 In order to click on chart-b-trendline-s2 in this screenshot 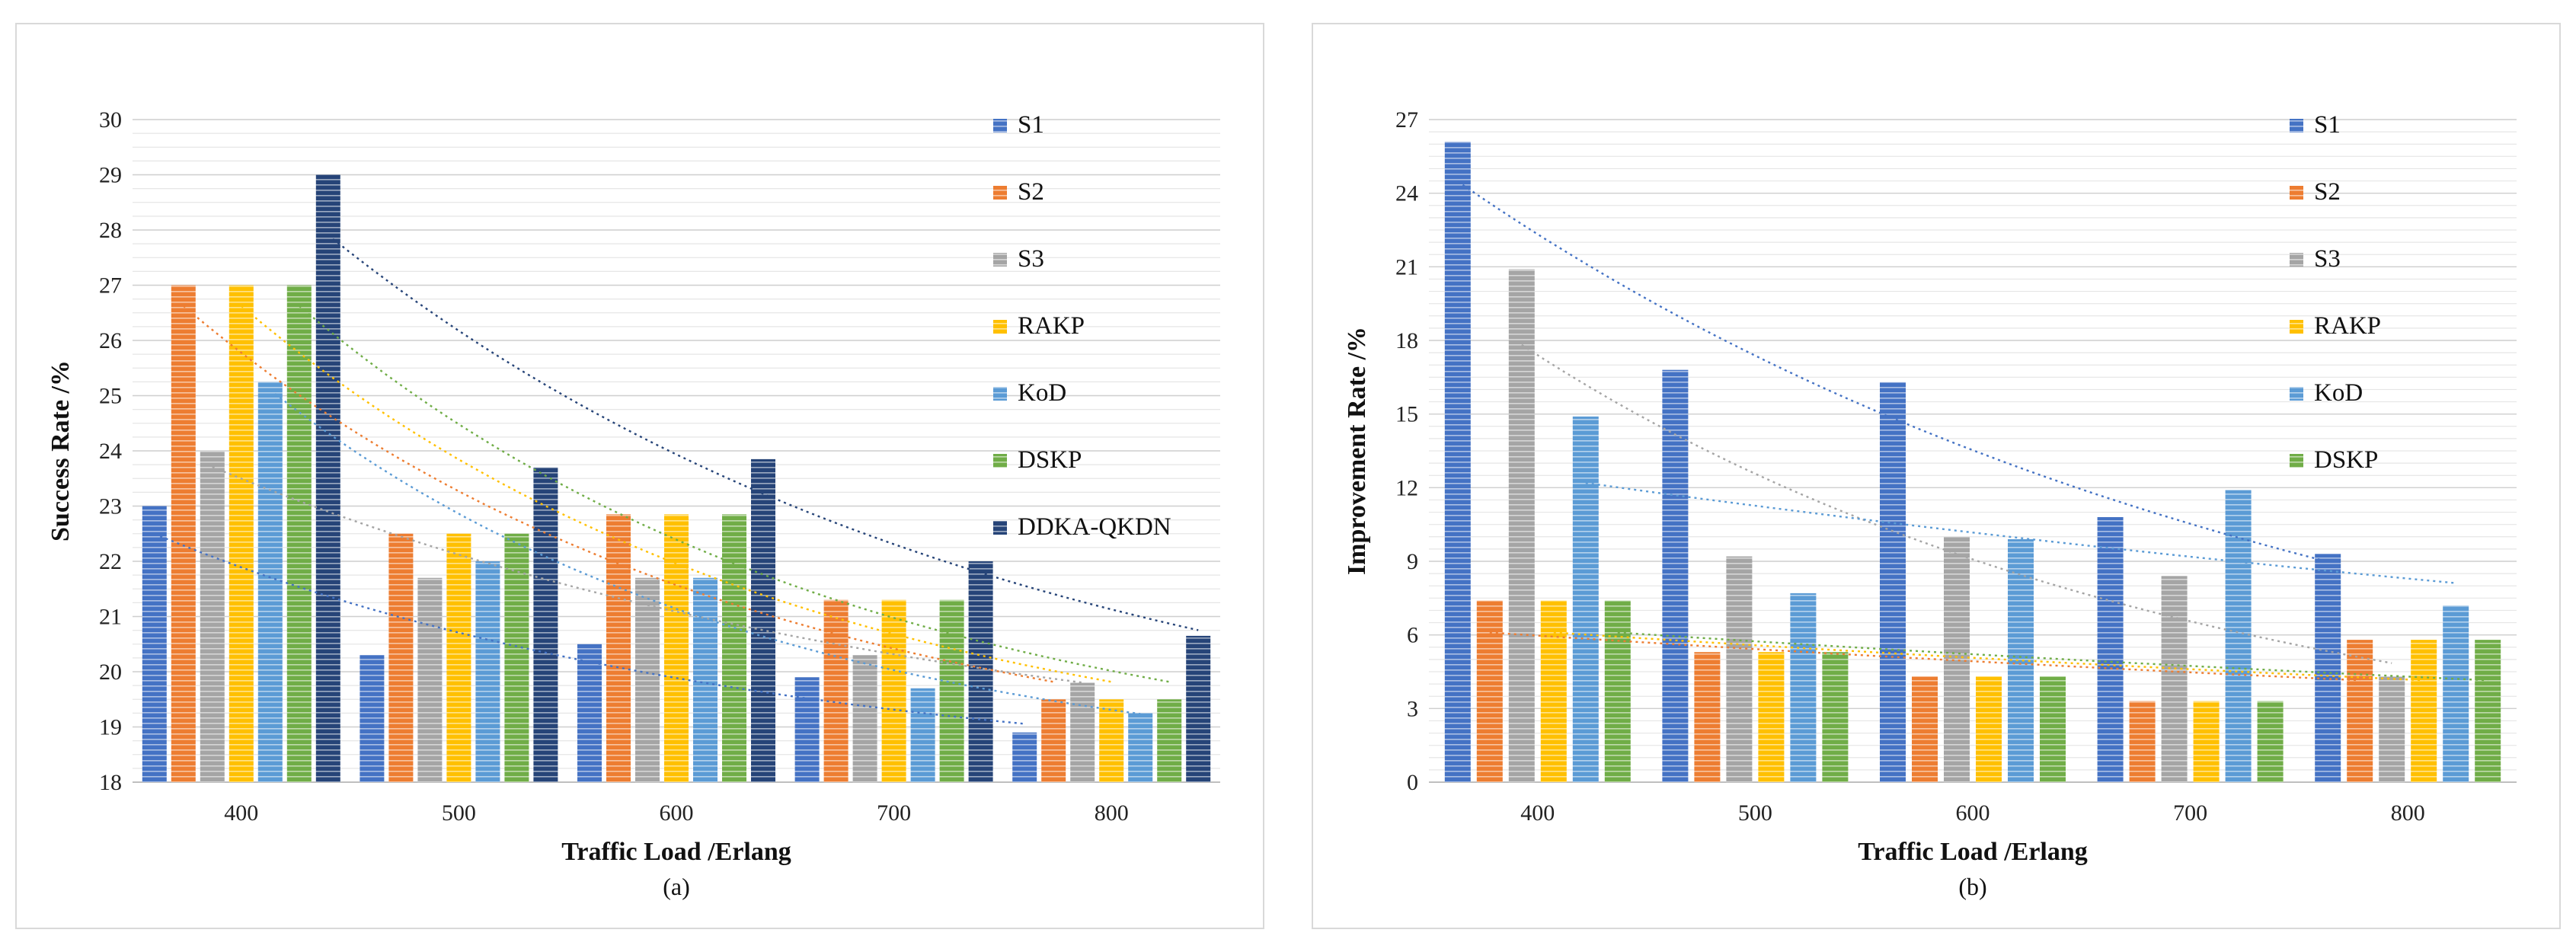, I will do `click(1925, 657)`.